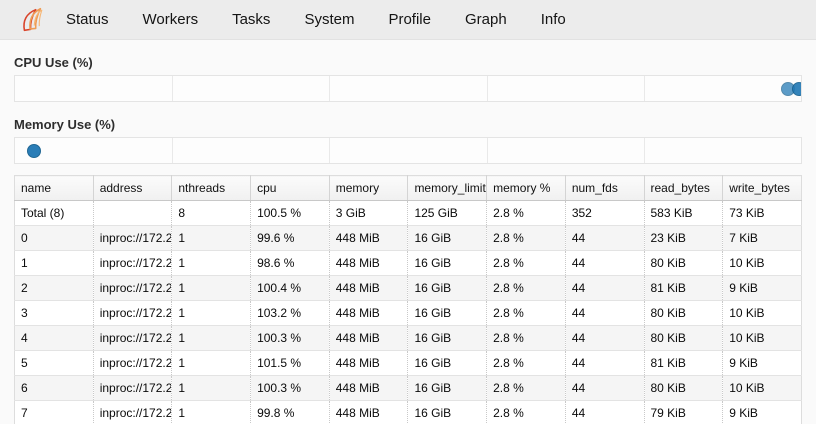 The height and width of the screenshot is (424, 816). Describe the element at coordinates (290, 412) in the screenshot. I see `table-cell: 99.8 %` at that location.